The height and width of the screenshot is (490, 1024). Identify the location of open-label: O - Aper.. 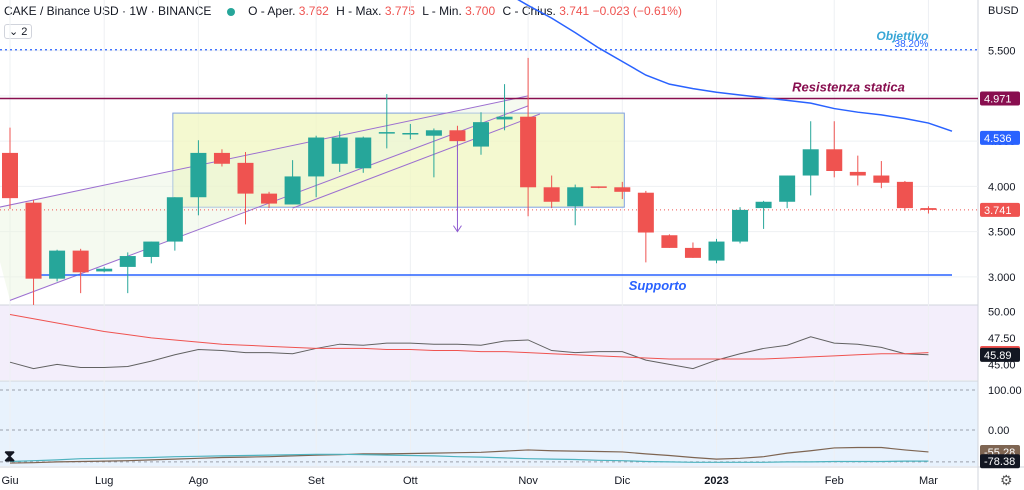
(272, 11).